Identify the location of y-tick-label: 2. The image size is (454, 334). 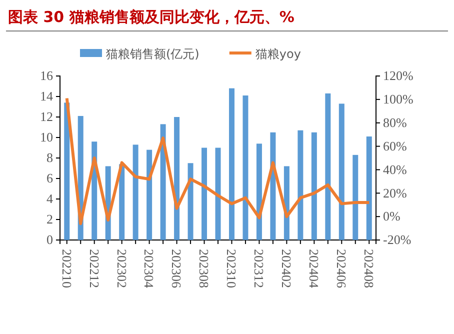
(49, 219).